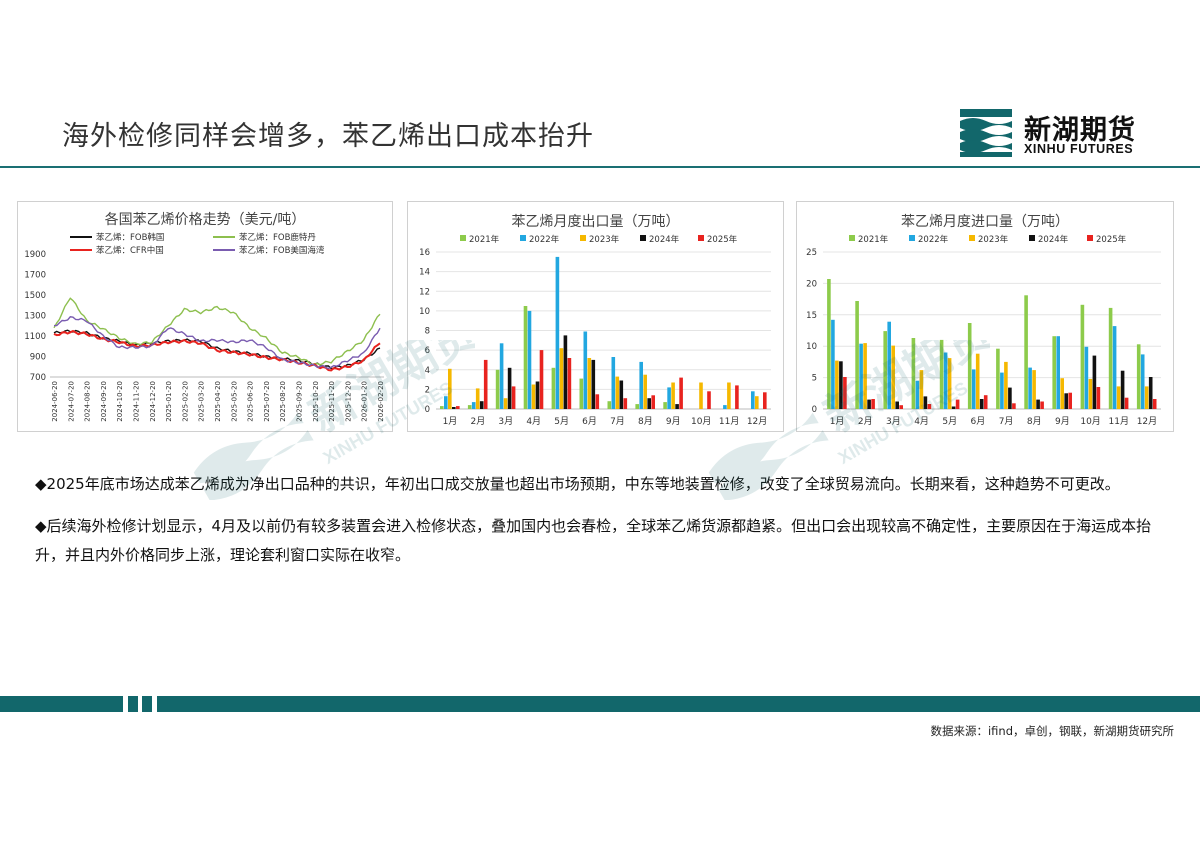  Describe the element at coordinates (427, 351) in the screenshot. I see `y-tick-label: 6` at that location.